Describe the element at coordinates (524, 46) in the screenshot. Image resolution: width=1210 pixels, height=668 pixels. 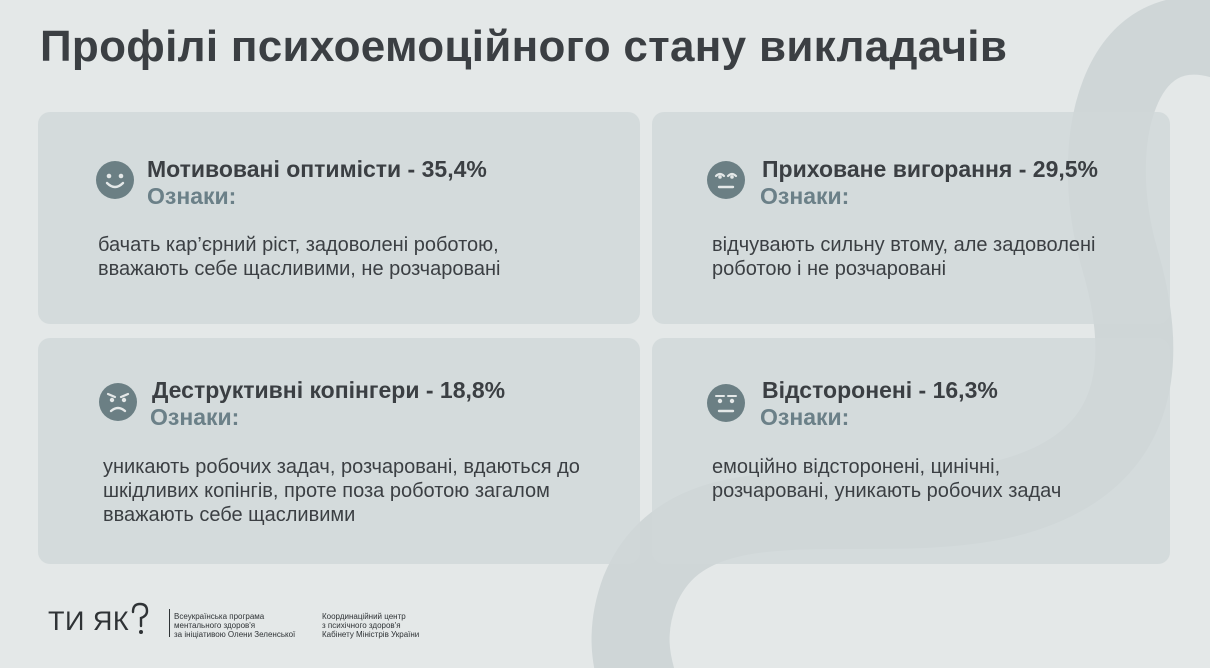
I see `page-title: Профілі психоемоційного стану викладачів` at that location.